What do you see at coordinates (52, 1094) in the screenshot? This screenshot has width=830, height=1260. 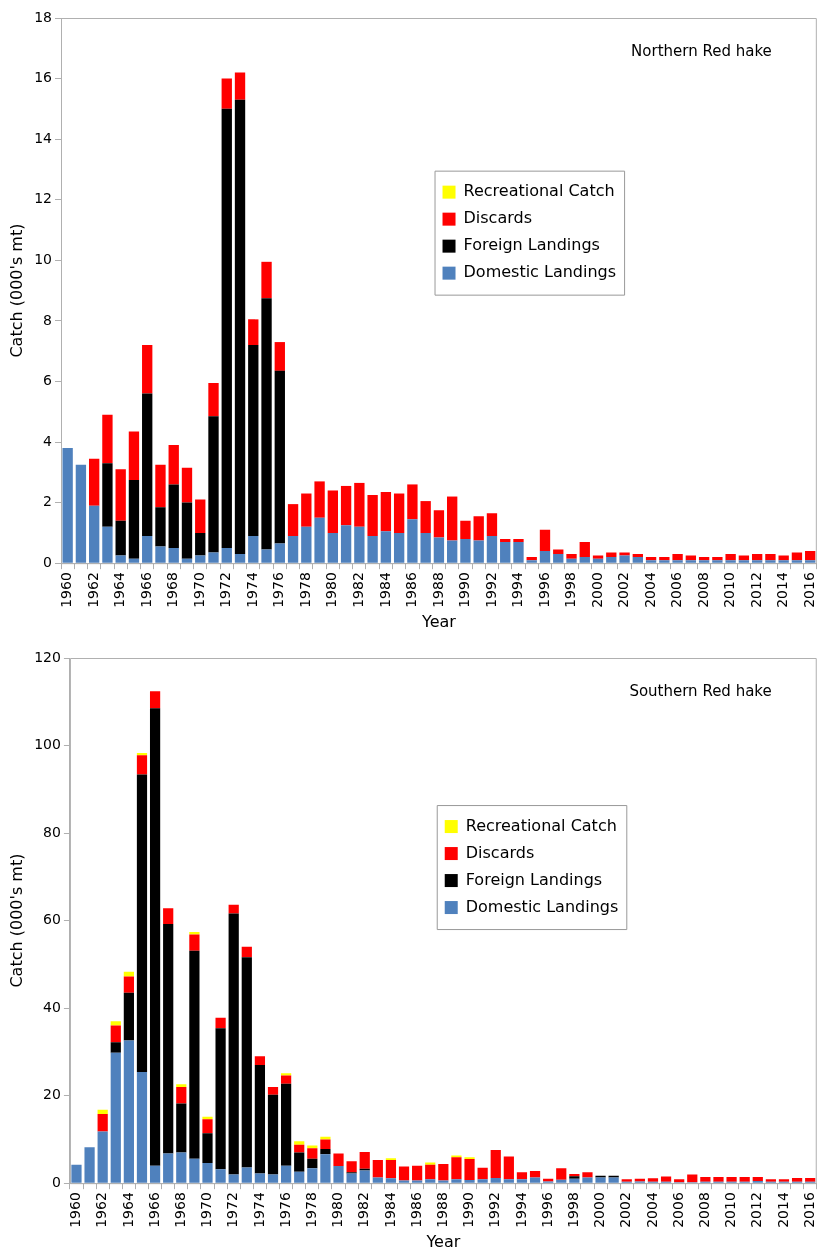 I see `y-tick-label: 20` at bounding box center [52, 1094].